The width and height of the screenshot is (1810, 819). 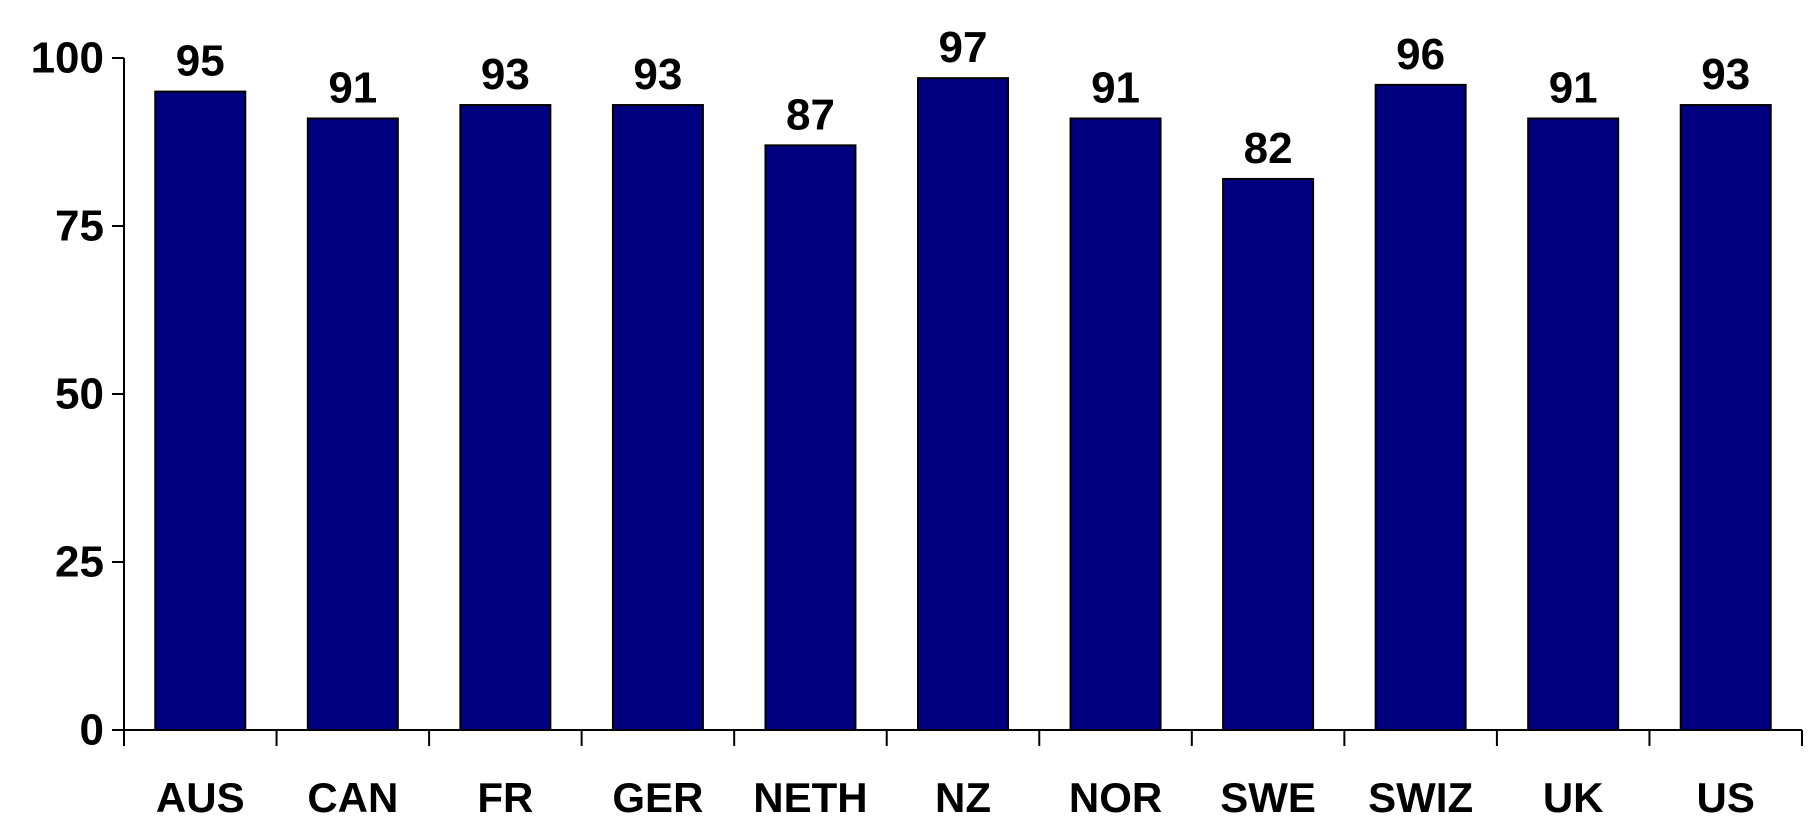 I want to click on x-category-label-neth: NETH, so click(x=810, y=796).